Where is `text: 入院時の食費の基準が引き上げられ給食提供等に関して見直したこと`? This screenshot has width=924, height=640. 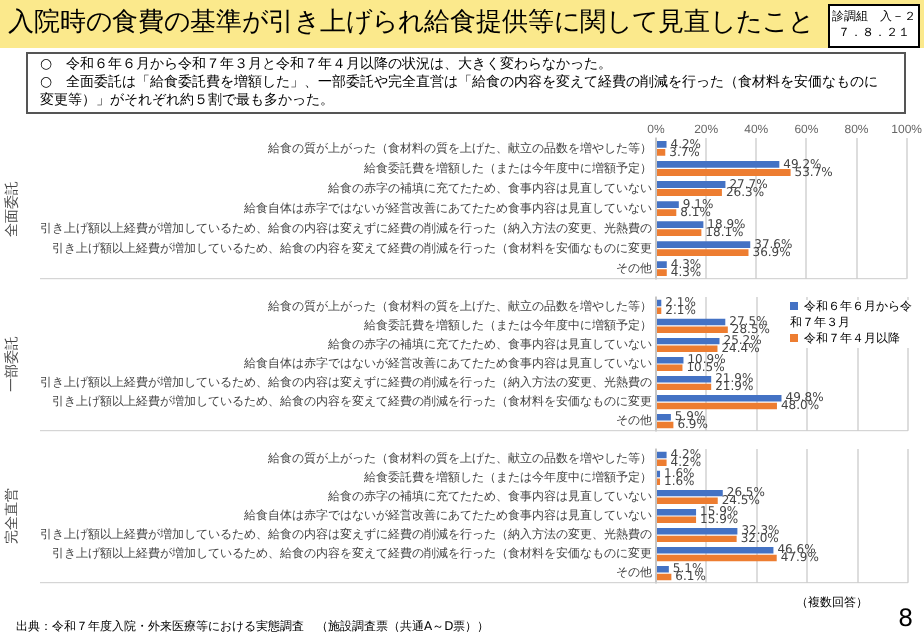 text: 入院時の食費の基準が引き上げられ給食提供等に関して見直したこと is located at coordinates (411, 23).